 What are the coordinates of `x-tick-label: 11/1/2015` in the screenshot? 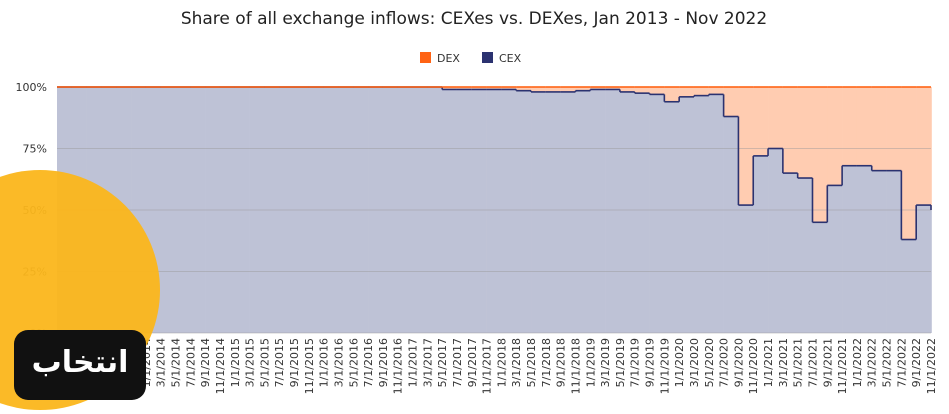 It's located at (309, 366).